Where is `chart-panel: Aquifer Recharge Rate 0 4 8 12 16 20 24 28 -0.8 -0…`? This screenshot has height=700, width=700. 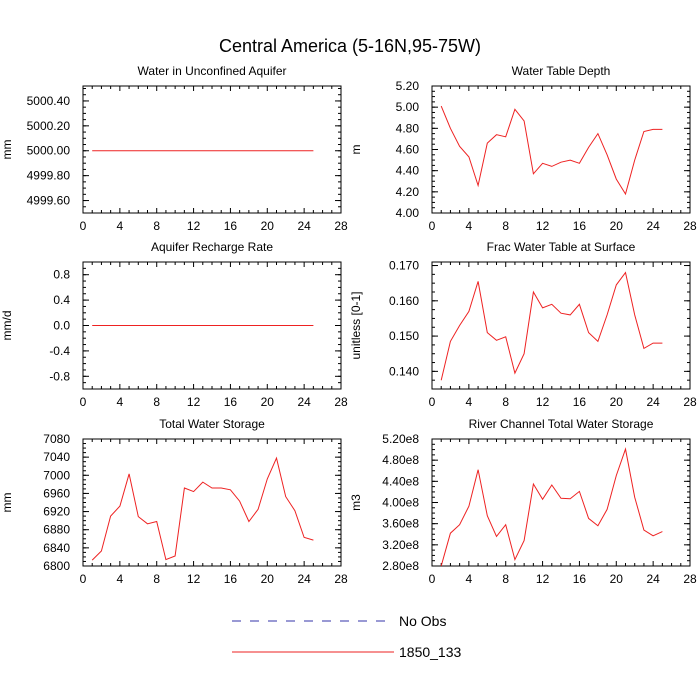
chart-panel: Aquifer Recharge Rate 0 4 8 12 16 20 24 28 -0.8 -0… is located at coordinates (174, 324).